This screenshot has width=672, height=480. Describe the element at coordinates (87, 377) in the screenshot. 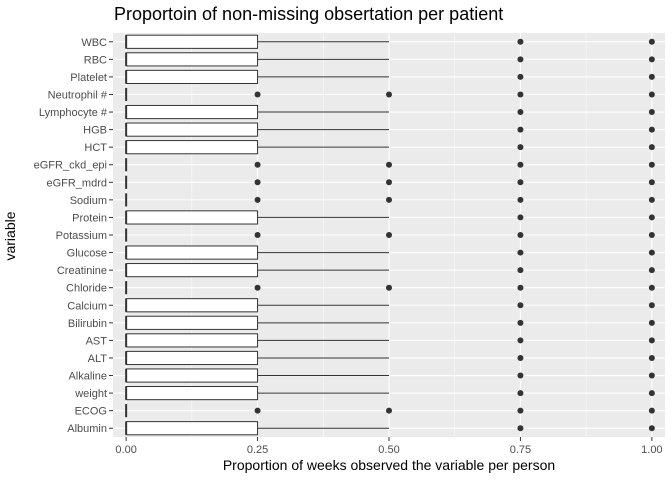

I see `y-tick-label: Alkaline` at that location.